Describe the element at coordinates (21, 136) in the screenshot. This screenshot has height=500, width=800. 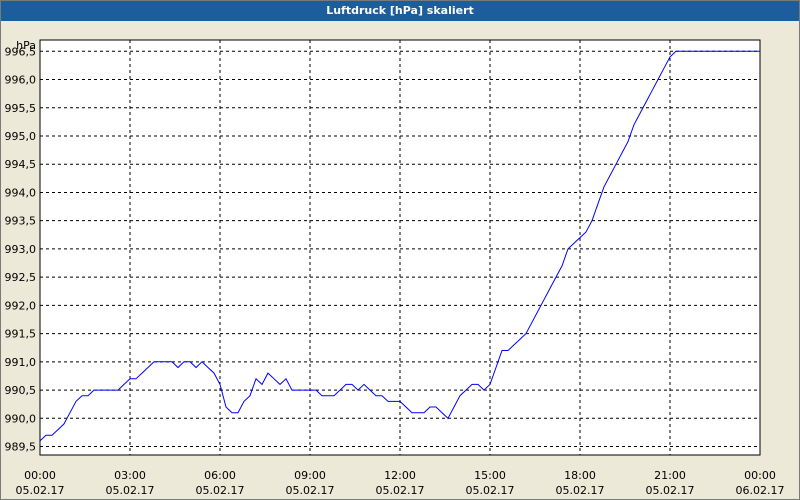
I see `y-tick-label: 995,0` at that location.